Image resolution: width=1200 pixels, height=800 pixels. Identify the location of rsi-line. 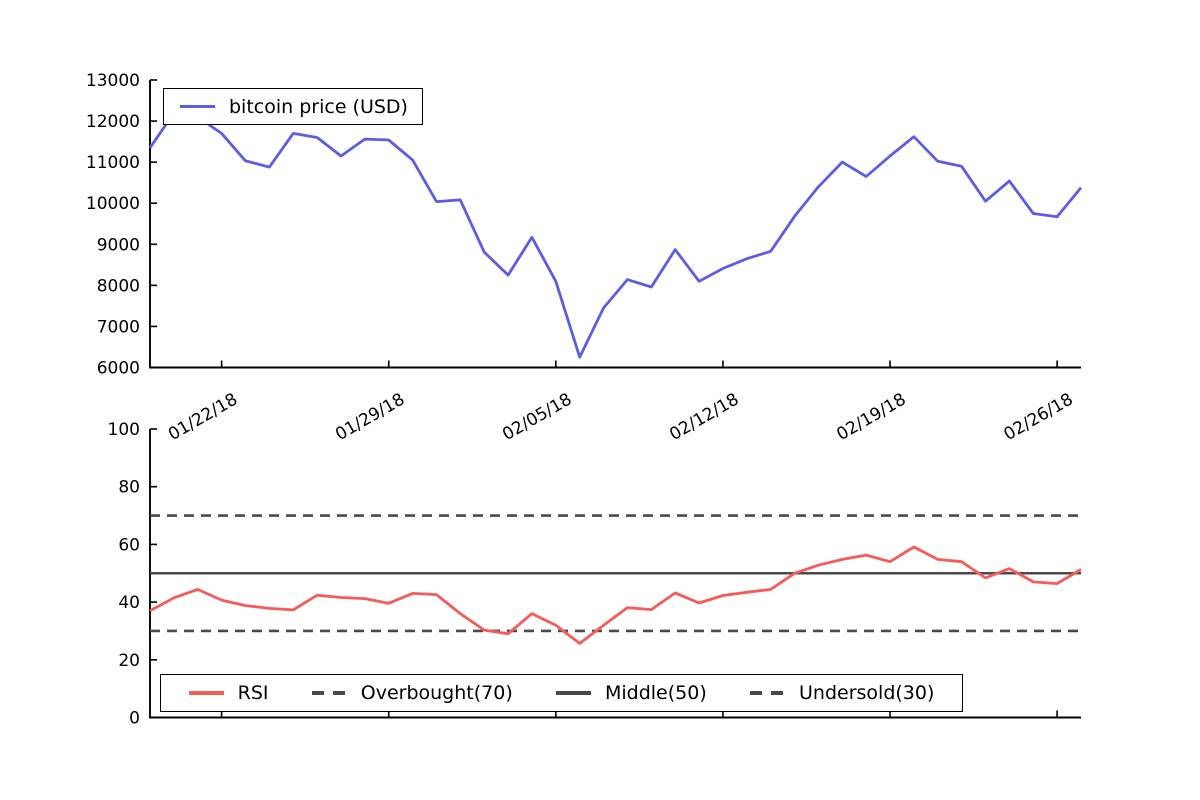
(615, 595).